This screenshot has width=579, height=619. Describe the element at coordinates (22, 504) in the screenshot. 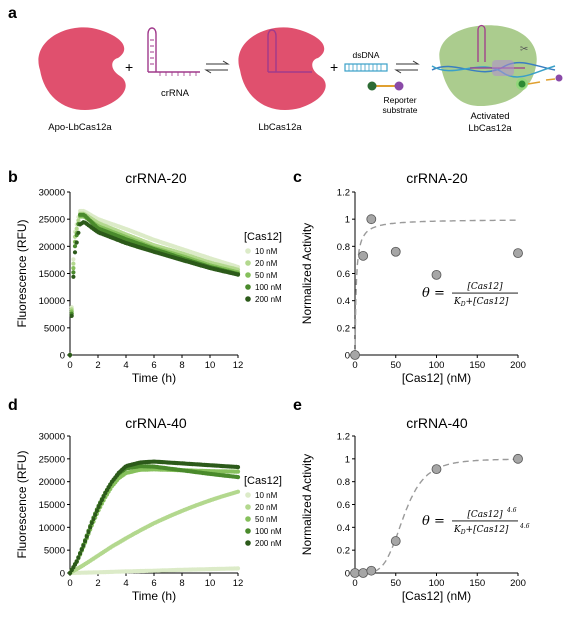

I see `y-axis-label: Fluorescence (RFU)` at that location.